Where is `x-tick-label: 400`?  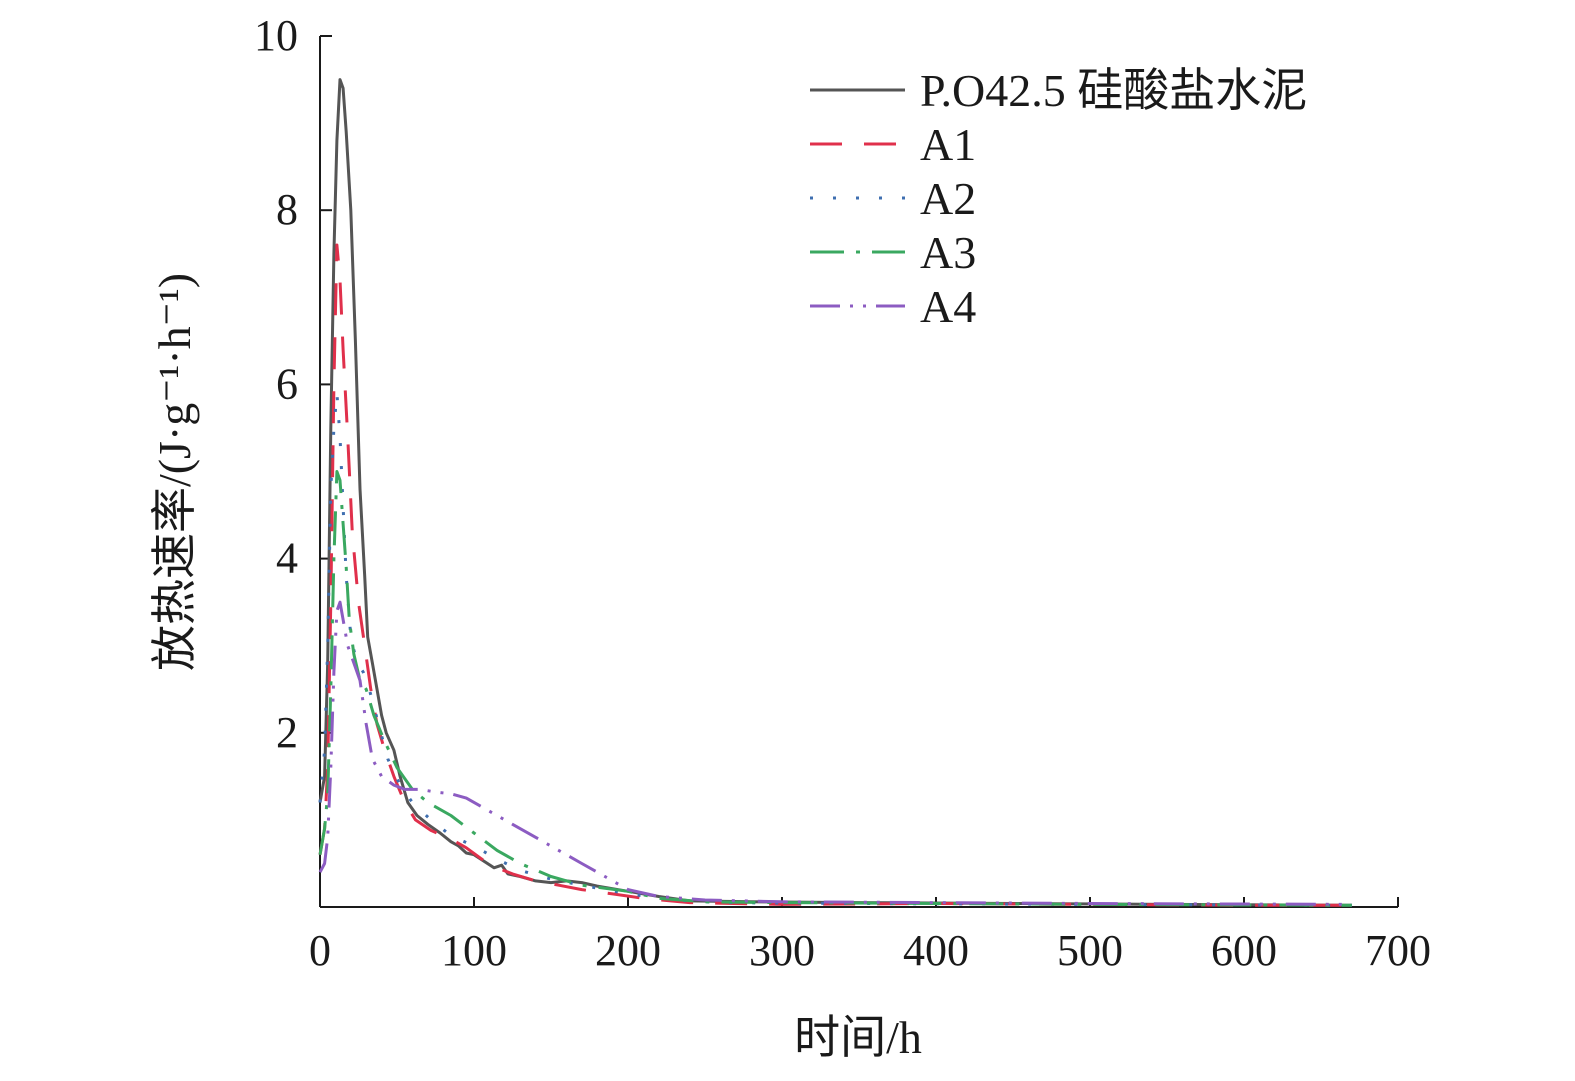 x-tick-label: 400 is located at coordinates (936, 950).